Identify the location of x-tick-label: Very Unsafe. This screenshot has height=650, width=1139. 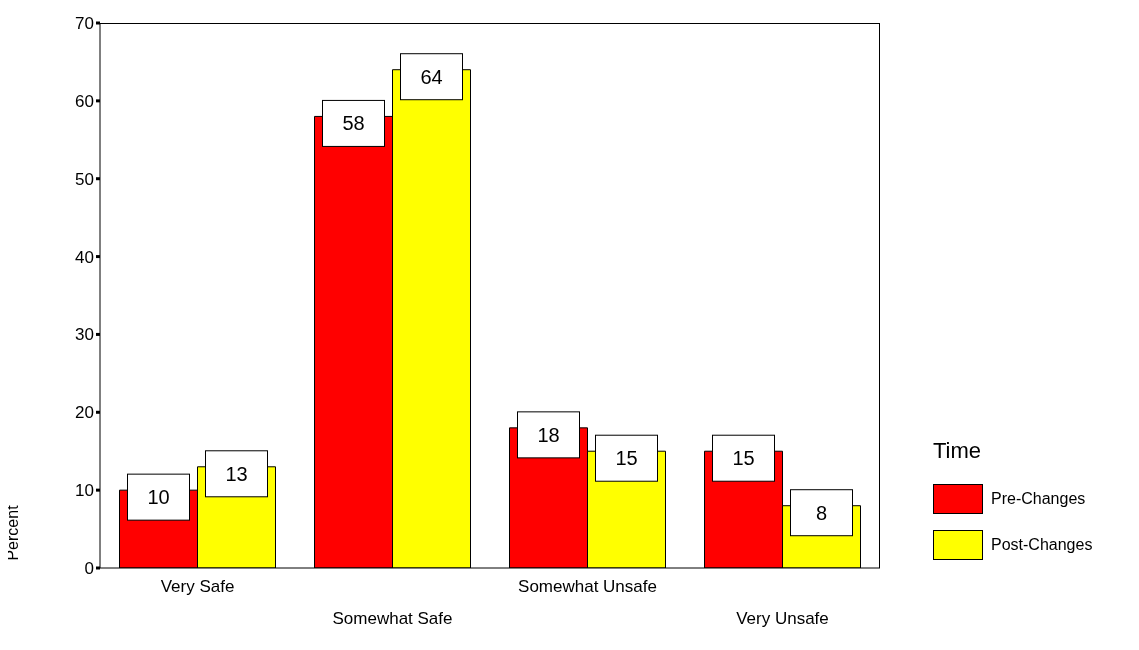
(782, 618).